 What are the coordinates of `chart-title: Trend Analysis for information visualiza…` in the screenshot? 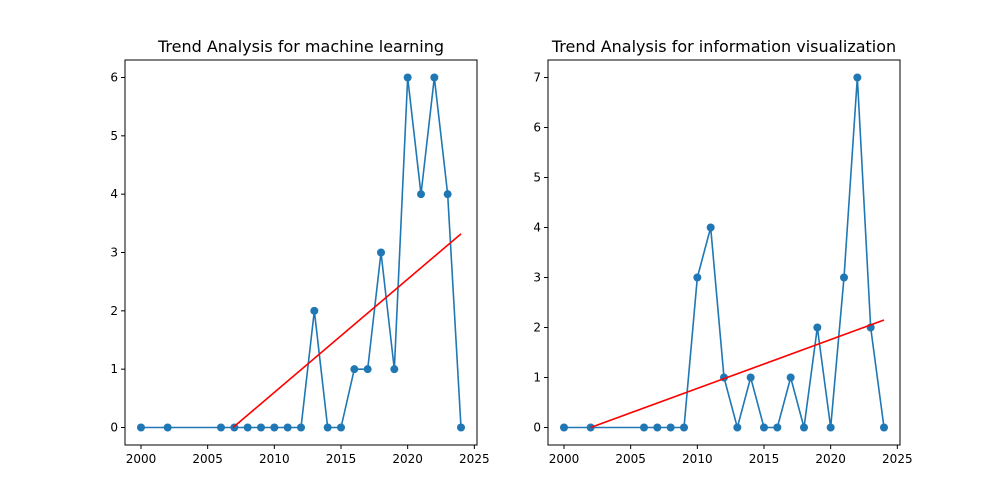 It's located at (723, 46).